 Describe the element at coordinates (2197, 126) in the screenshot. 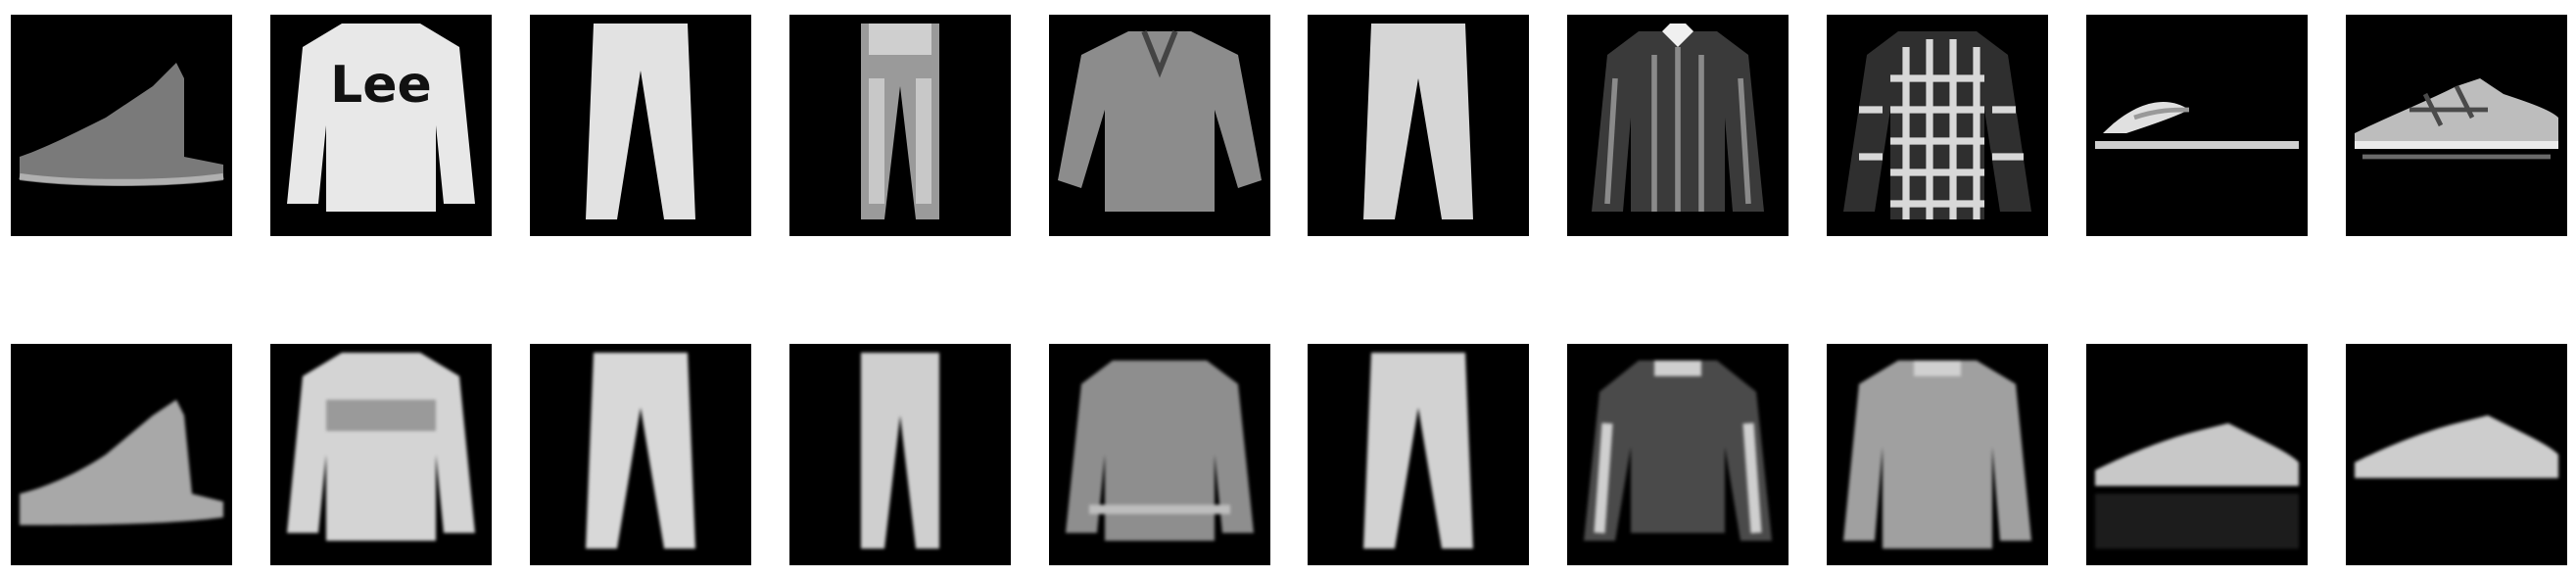

I see `sandal-icon` at that location.